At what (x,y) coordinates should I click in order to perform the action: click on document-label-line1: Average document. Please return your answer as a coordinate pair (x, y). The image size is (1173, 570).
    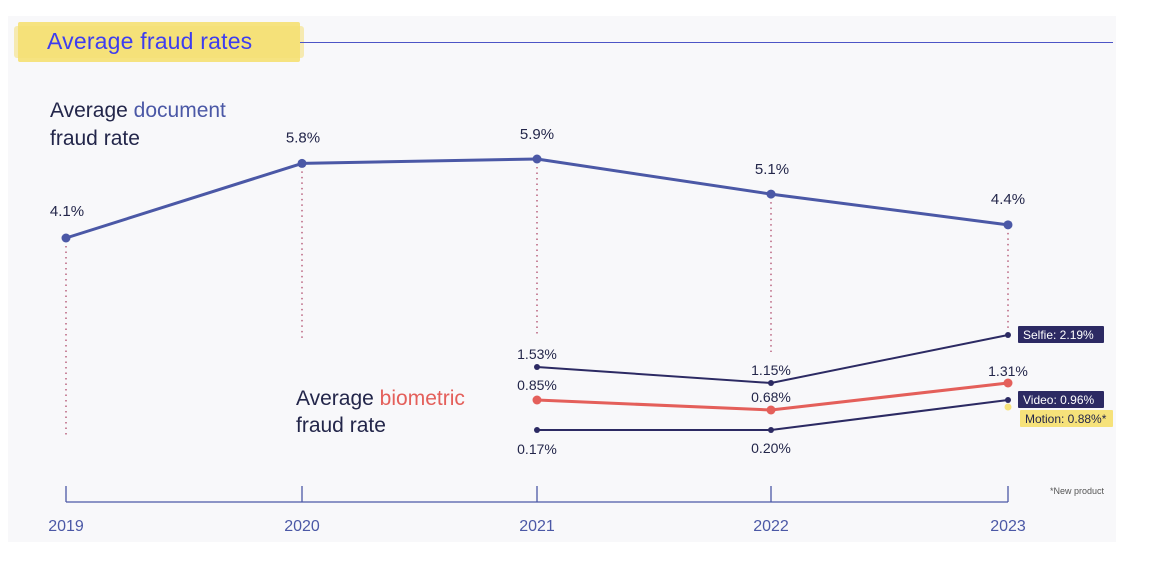
    Looking at the image, I should click on (138, 110).